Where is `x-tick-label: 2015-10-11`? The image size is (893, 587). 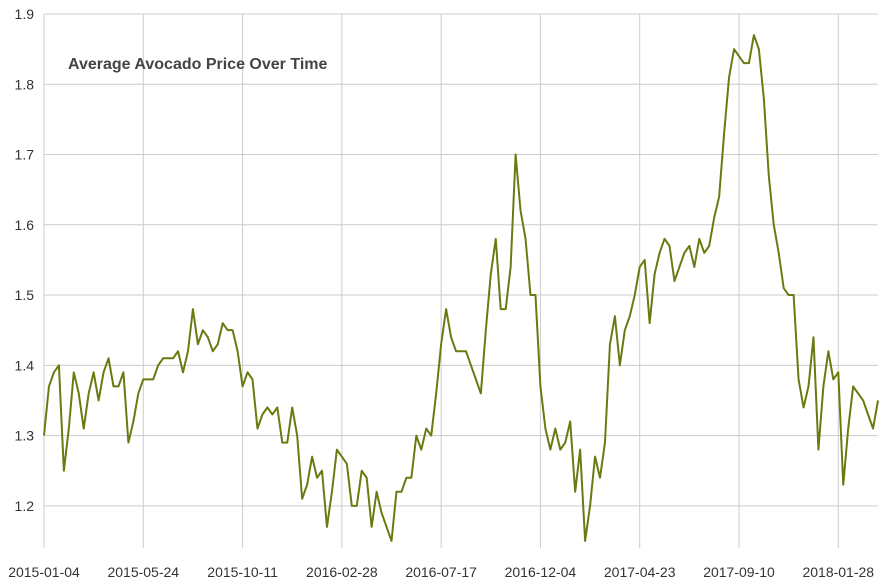
x-tick-label: 2015-10-11 is located at coordinates (242, 572).